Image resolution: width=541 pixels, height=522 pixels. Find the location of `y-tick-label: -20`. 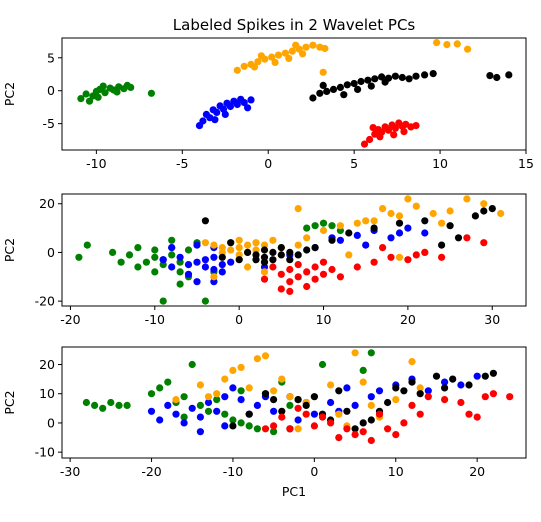

y-tick-label: -20 is located at coordinates (45, 301).